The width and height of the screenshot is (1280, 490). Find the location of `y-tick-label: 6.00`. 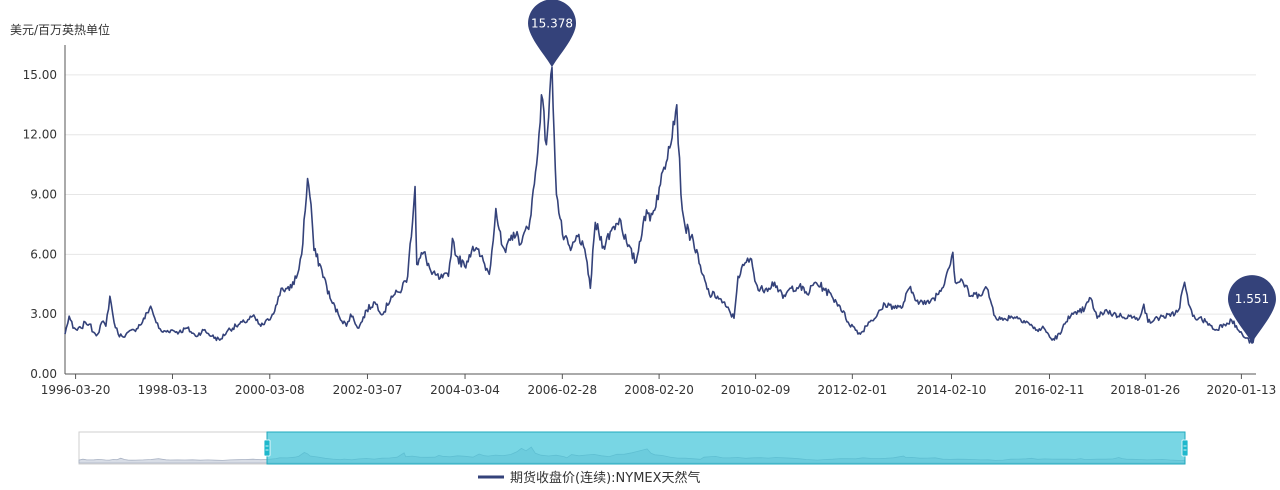

y-tick-label: 6.00 is located at coordinates (43, 254).